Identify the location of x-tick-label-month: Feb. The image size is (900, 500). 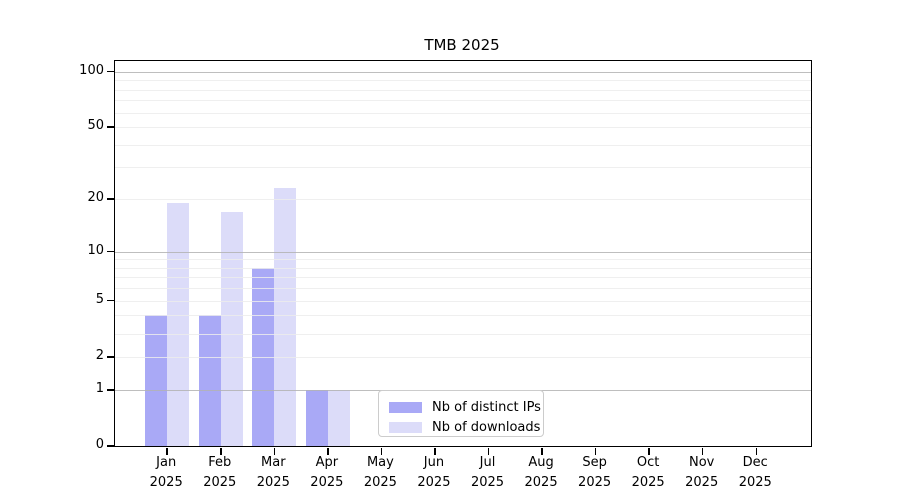
(220, 462).